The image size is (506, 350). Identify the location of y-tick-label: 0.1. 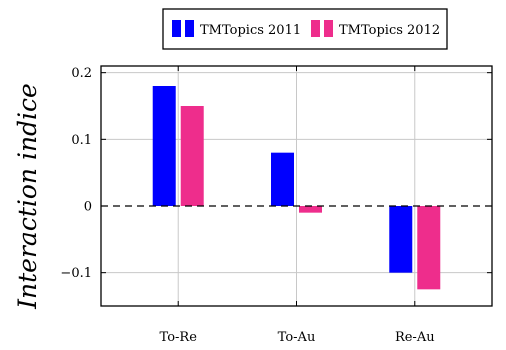
(81, 140).